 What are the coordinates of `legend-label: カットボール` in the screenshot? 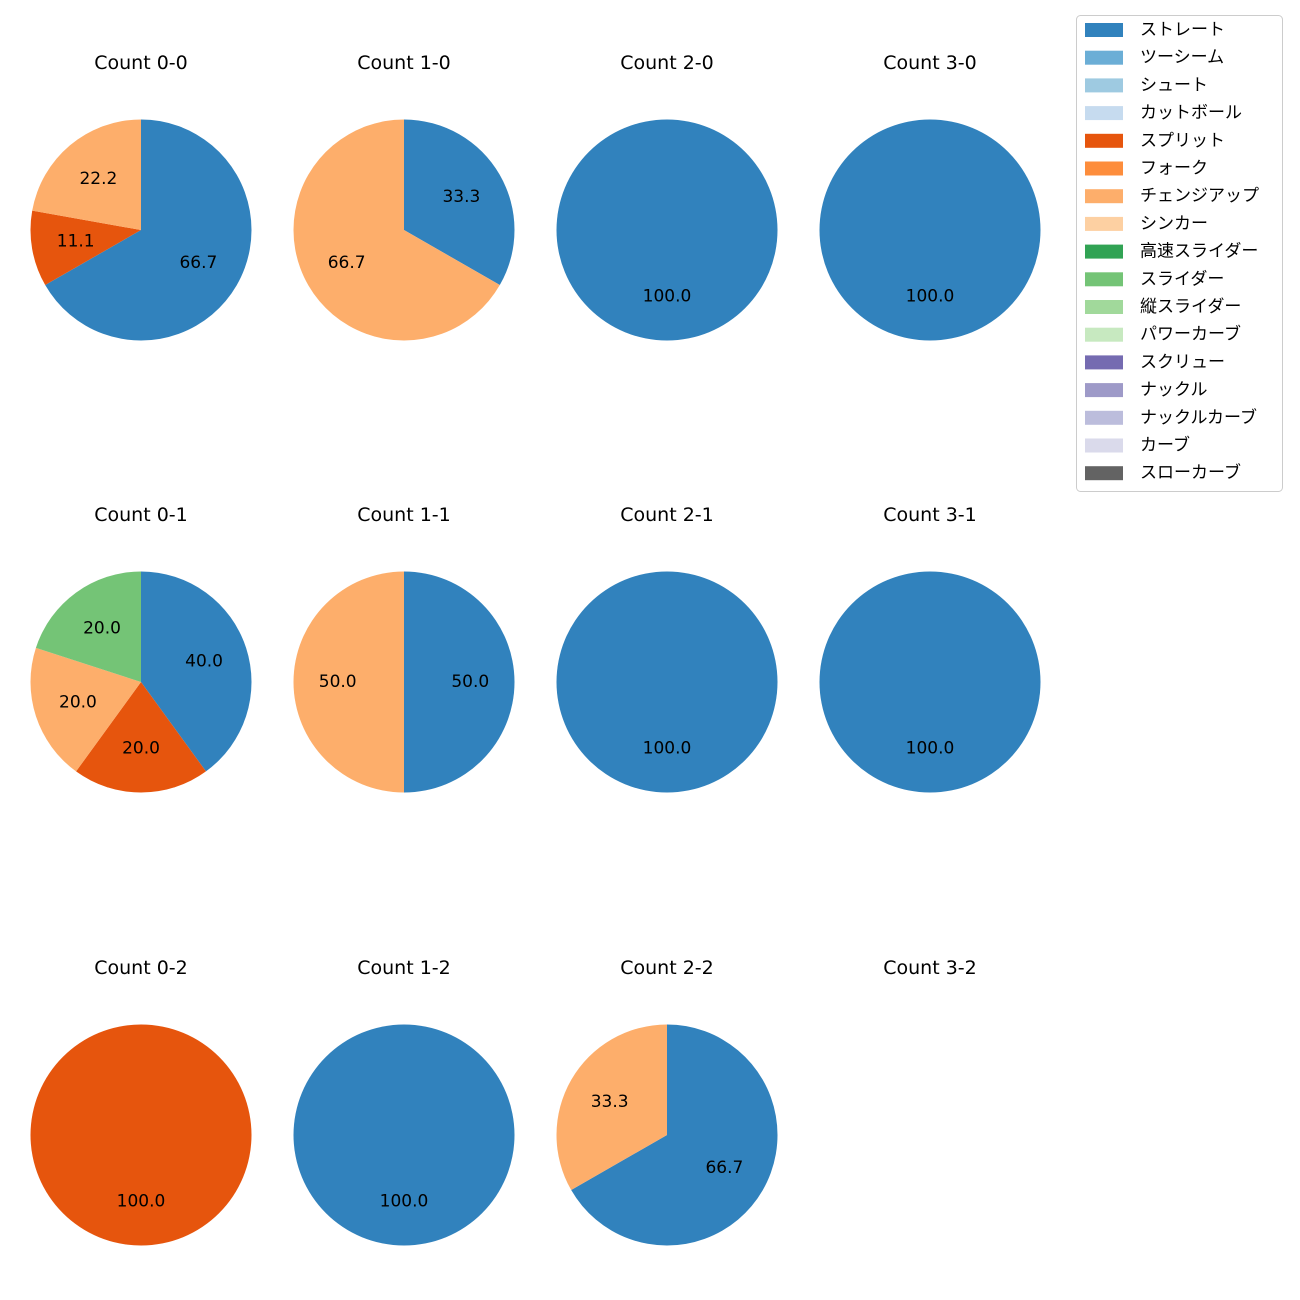 It's located at (1191, 113).